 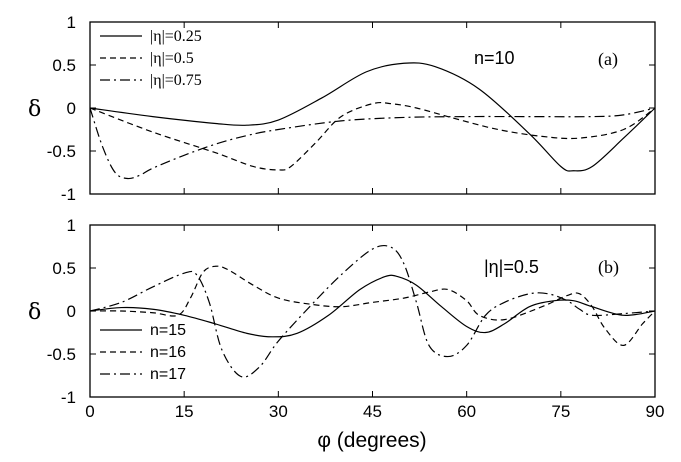 I want to click on legend-label-1: n=16, so click(x=168, y=352).